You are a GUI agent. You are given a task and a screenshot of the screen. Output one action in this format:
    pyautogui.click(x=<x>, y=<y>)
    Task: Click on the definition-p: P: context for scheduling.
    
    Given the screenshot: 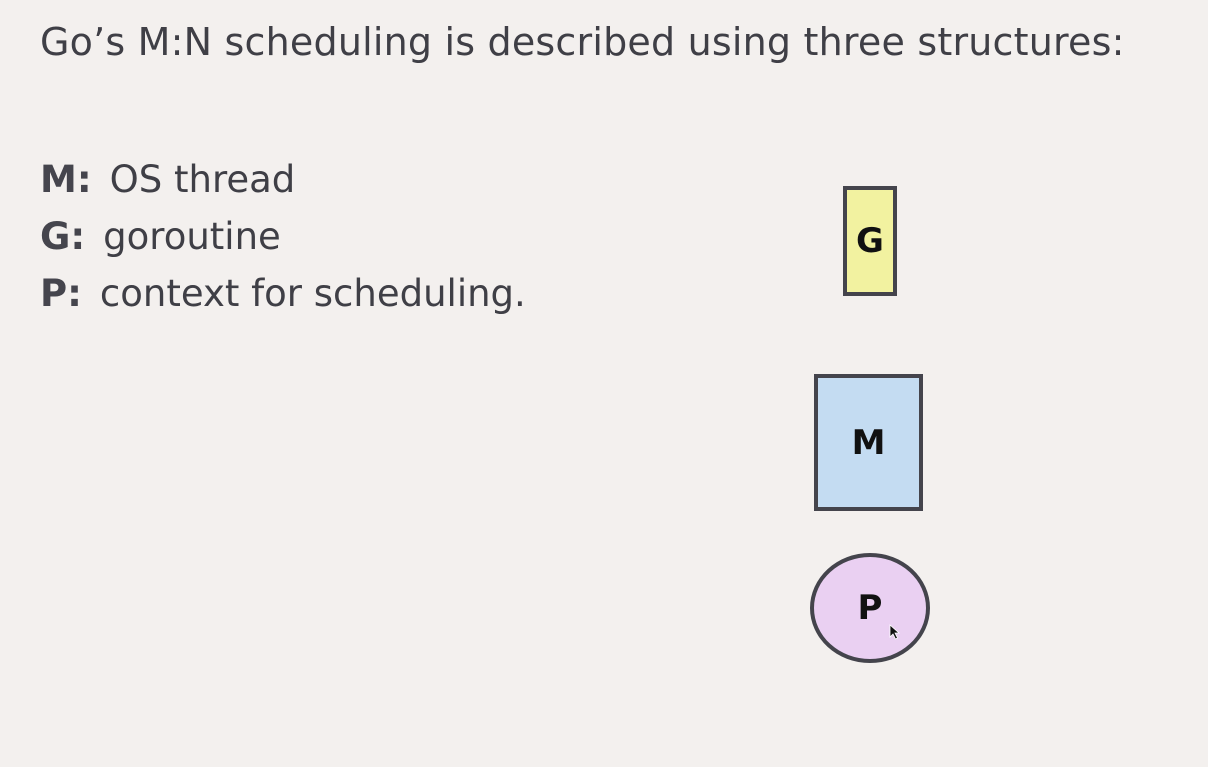 What is the action you would take?
    pyautogui.click(x=283, y=300)
    